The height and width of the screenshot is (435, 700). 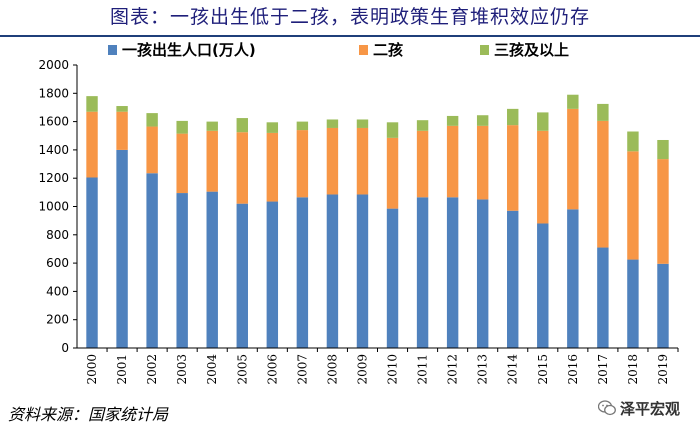 What do you see at coordinates (453, 369) in the screenshot?
I see `x-tick-label: 2012` at bounding box center [453, 369].